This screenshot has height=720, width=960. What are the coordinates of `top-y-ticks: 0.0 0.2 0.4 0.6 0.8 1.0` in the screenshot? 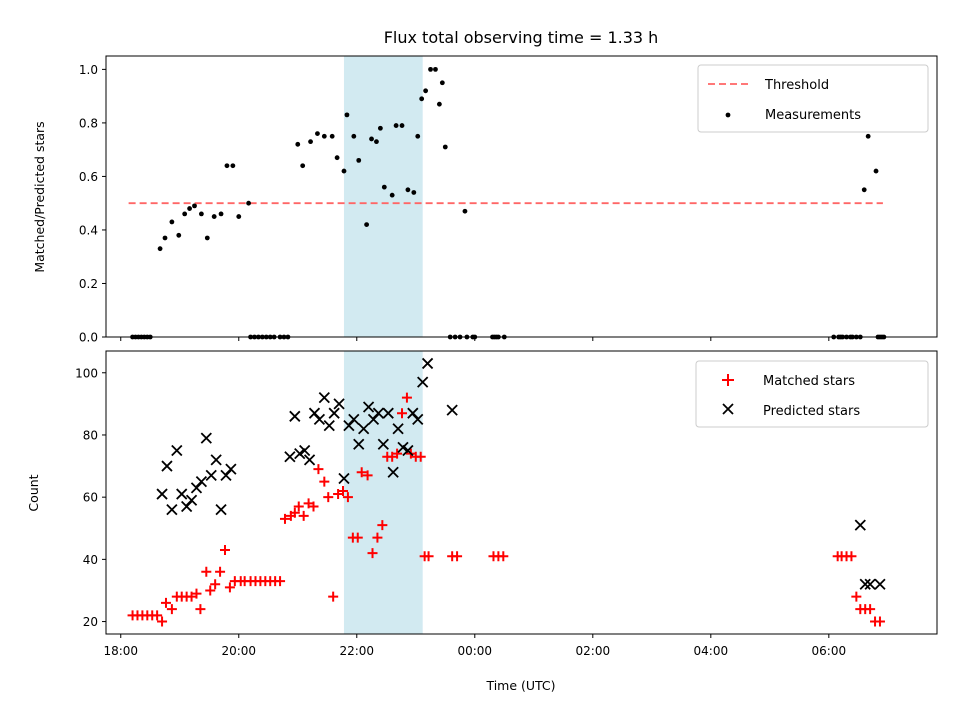 It's located at (92, 204).